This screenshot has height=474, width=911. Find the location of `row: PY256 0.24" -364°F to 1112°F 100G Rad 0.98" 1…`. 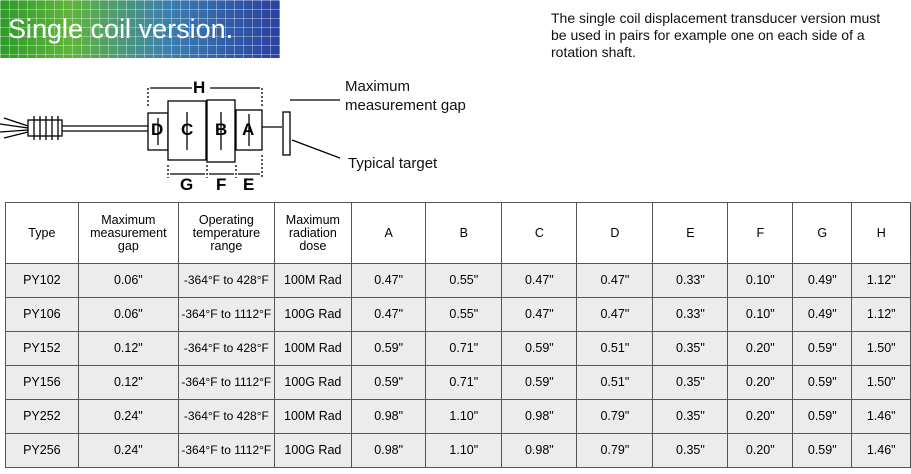

row: PY256 0.24" -364°F to 1112°F 100G Rad 0.98" 1… is located at coordinates (458, 450).